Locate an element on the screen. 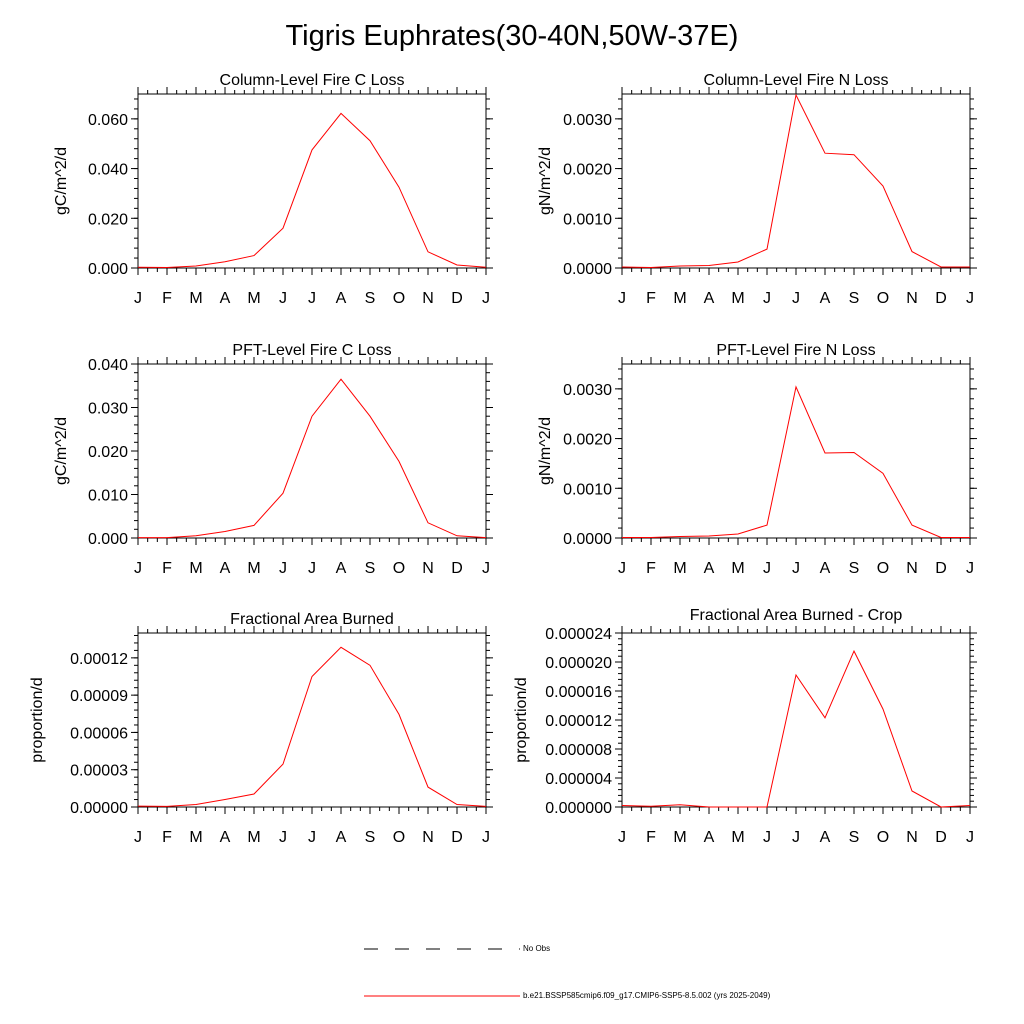  legend-no-obs-label: No Obs is located at coordinates (537, 948).